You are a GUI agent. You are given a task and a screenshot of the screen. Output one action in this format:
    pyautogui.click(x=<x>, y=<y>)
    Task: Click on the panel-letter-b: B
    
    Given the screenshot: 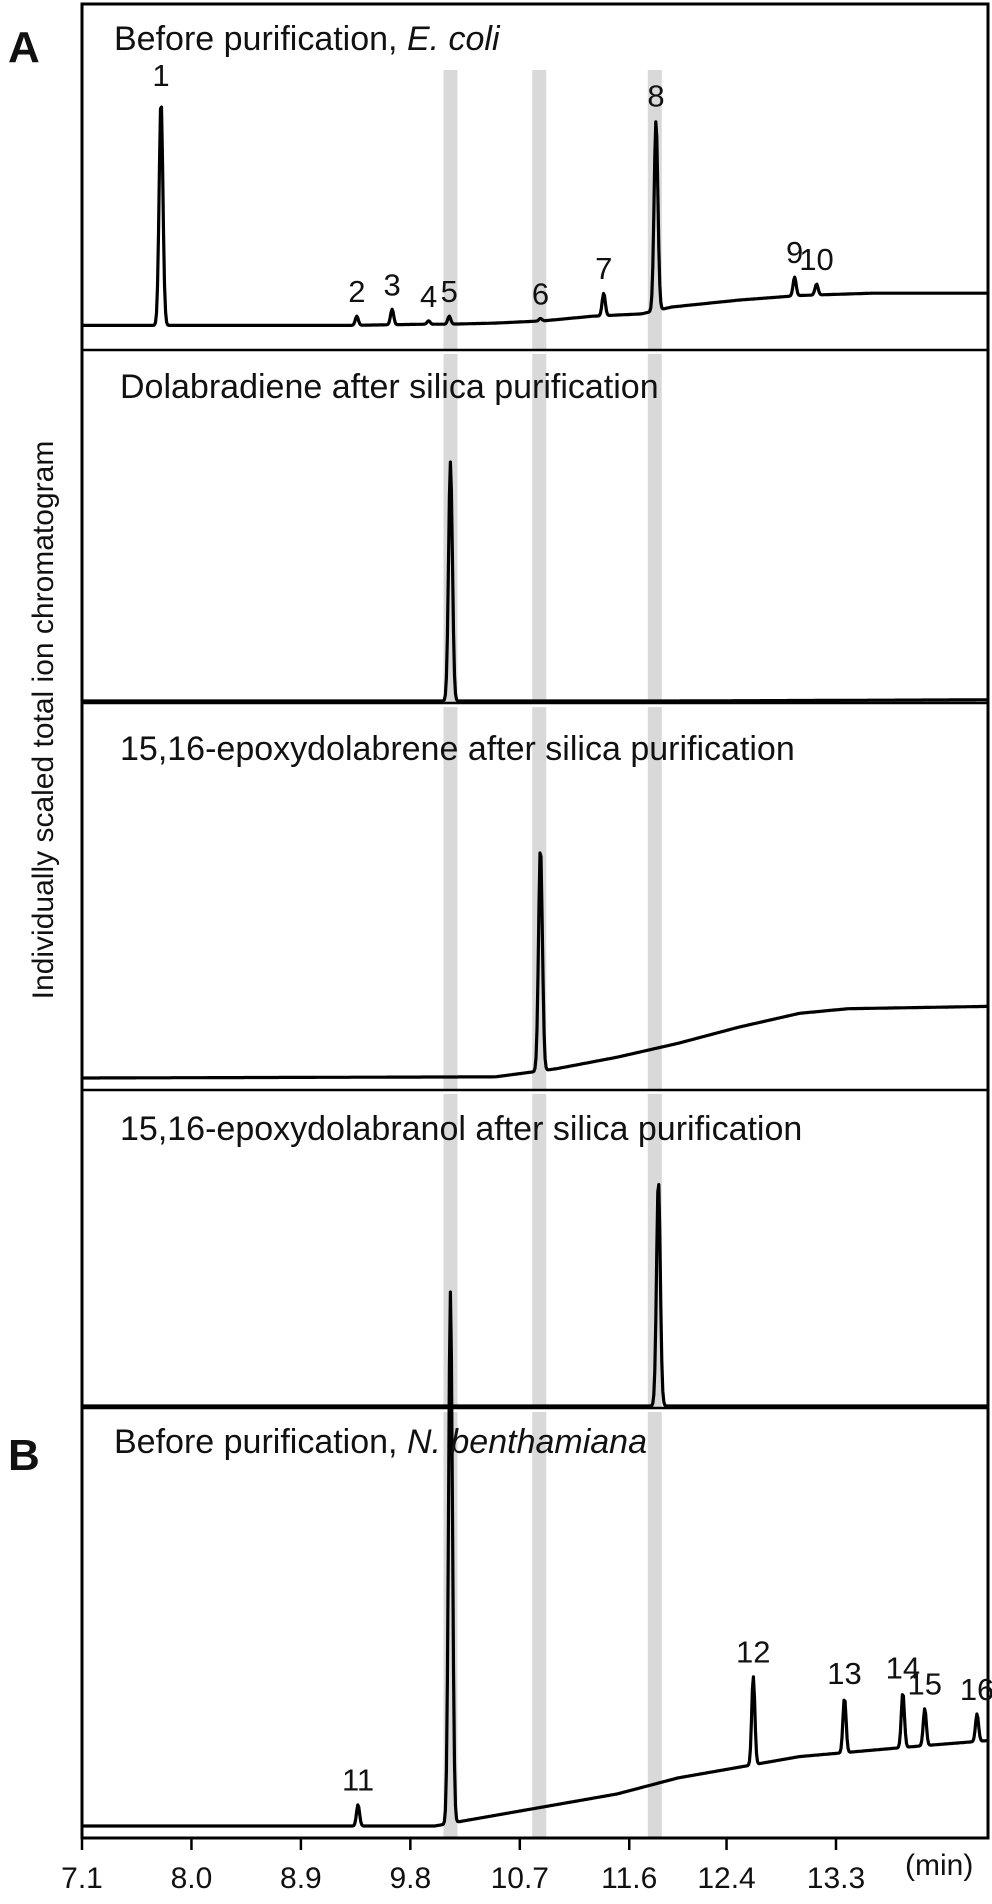 What is the action you would take?
    pyautogui.click(x=24, y=1455)
    